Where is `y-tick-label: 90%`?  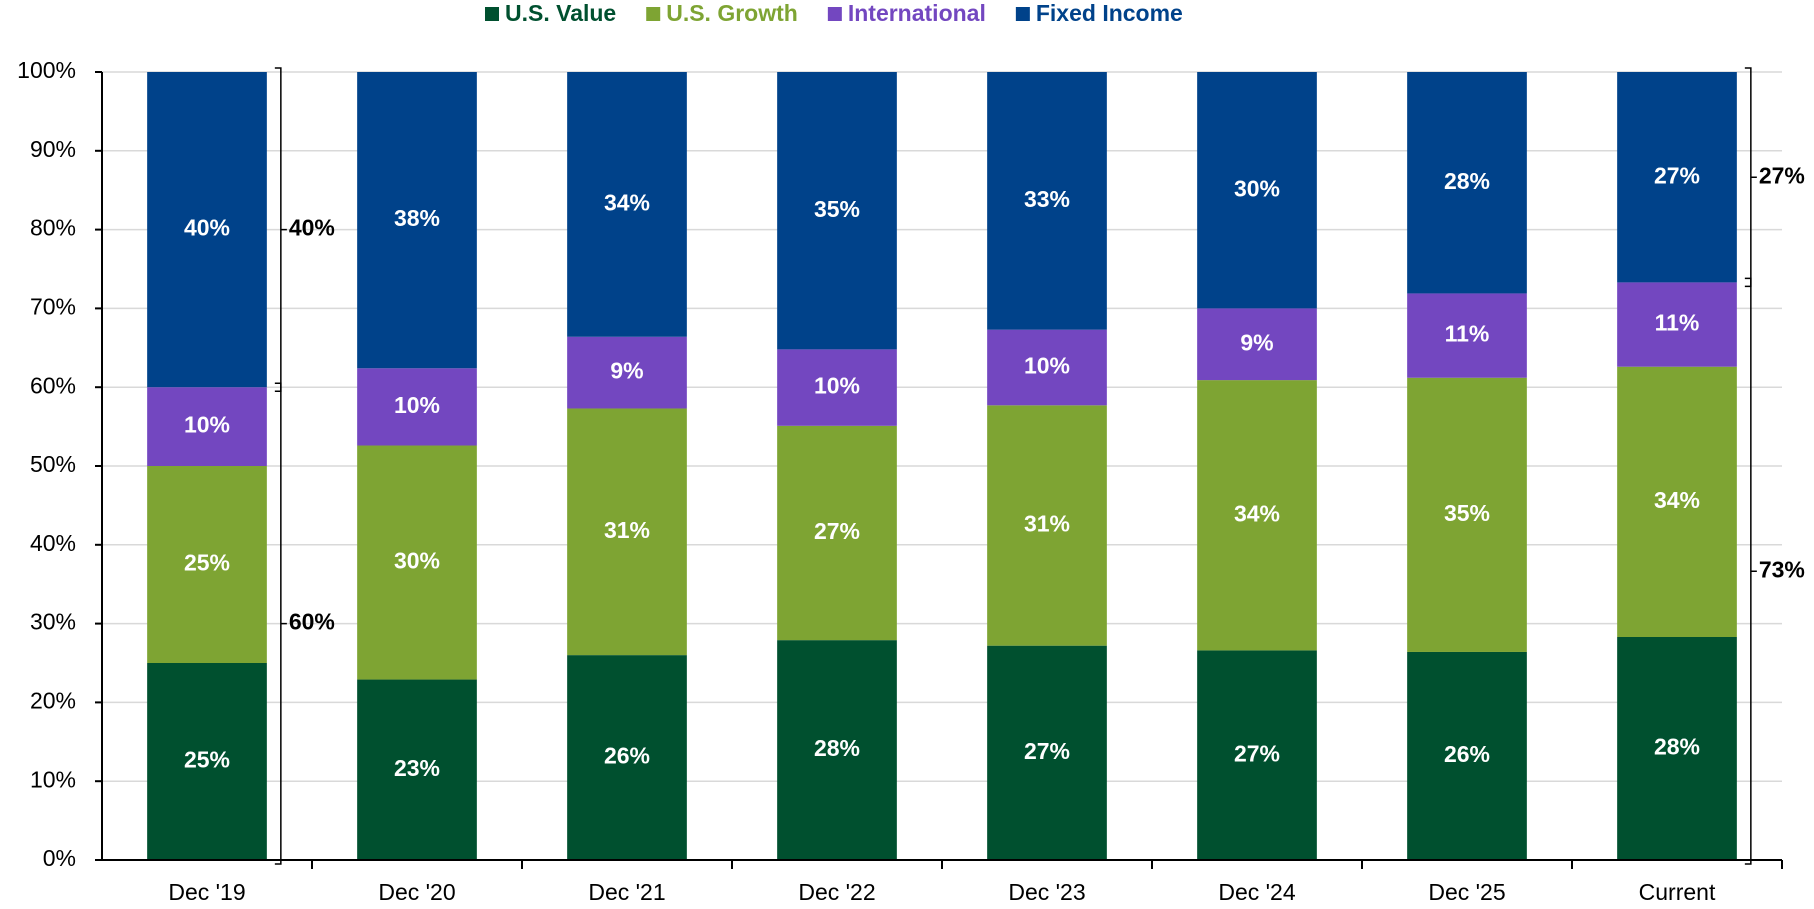 y-tick-label: 90% is located at coordinates (53, 149).